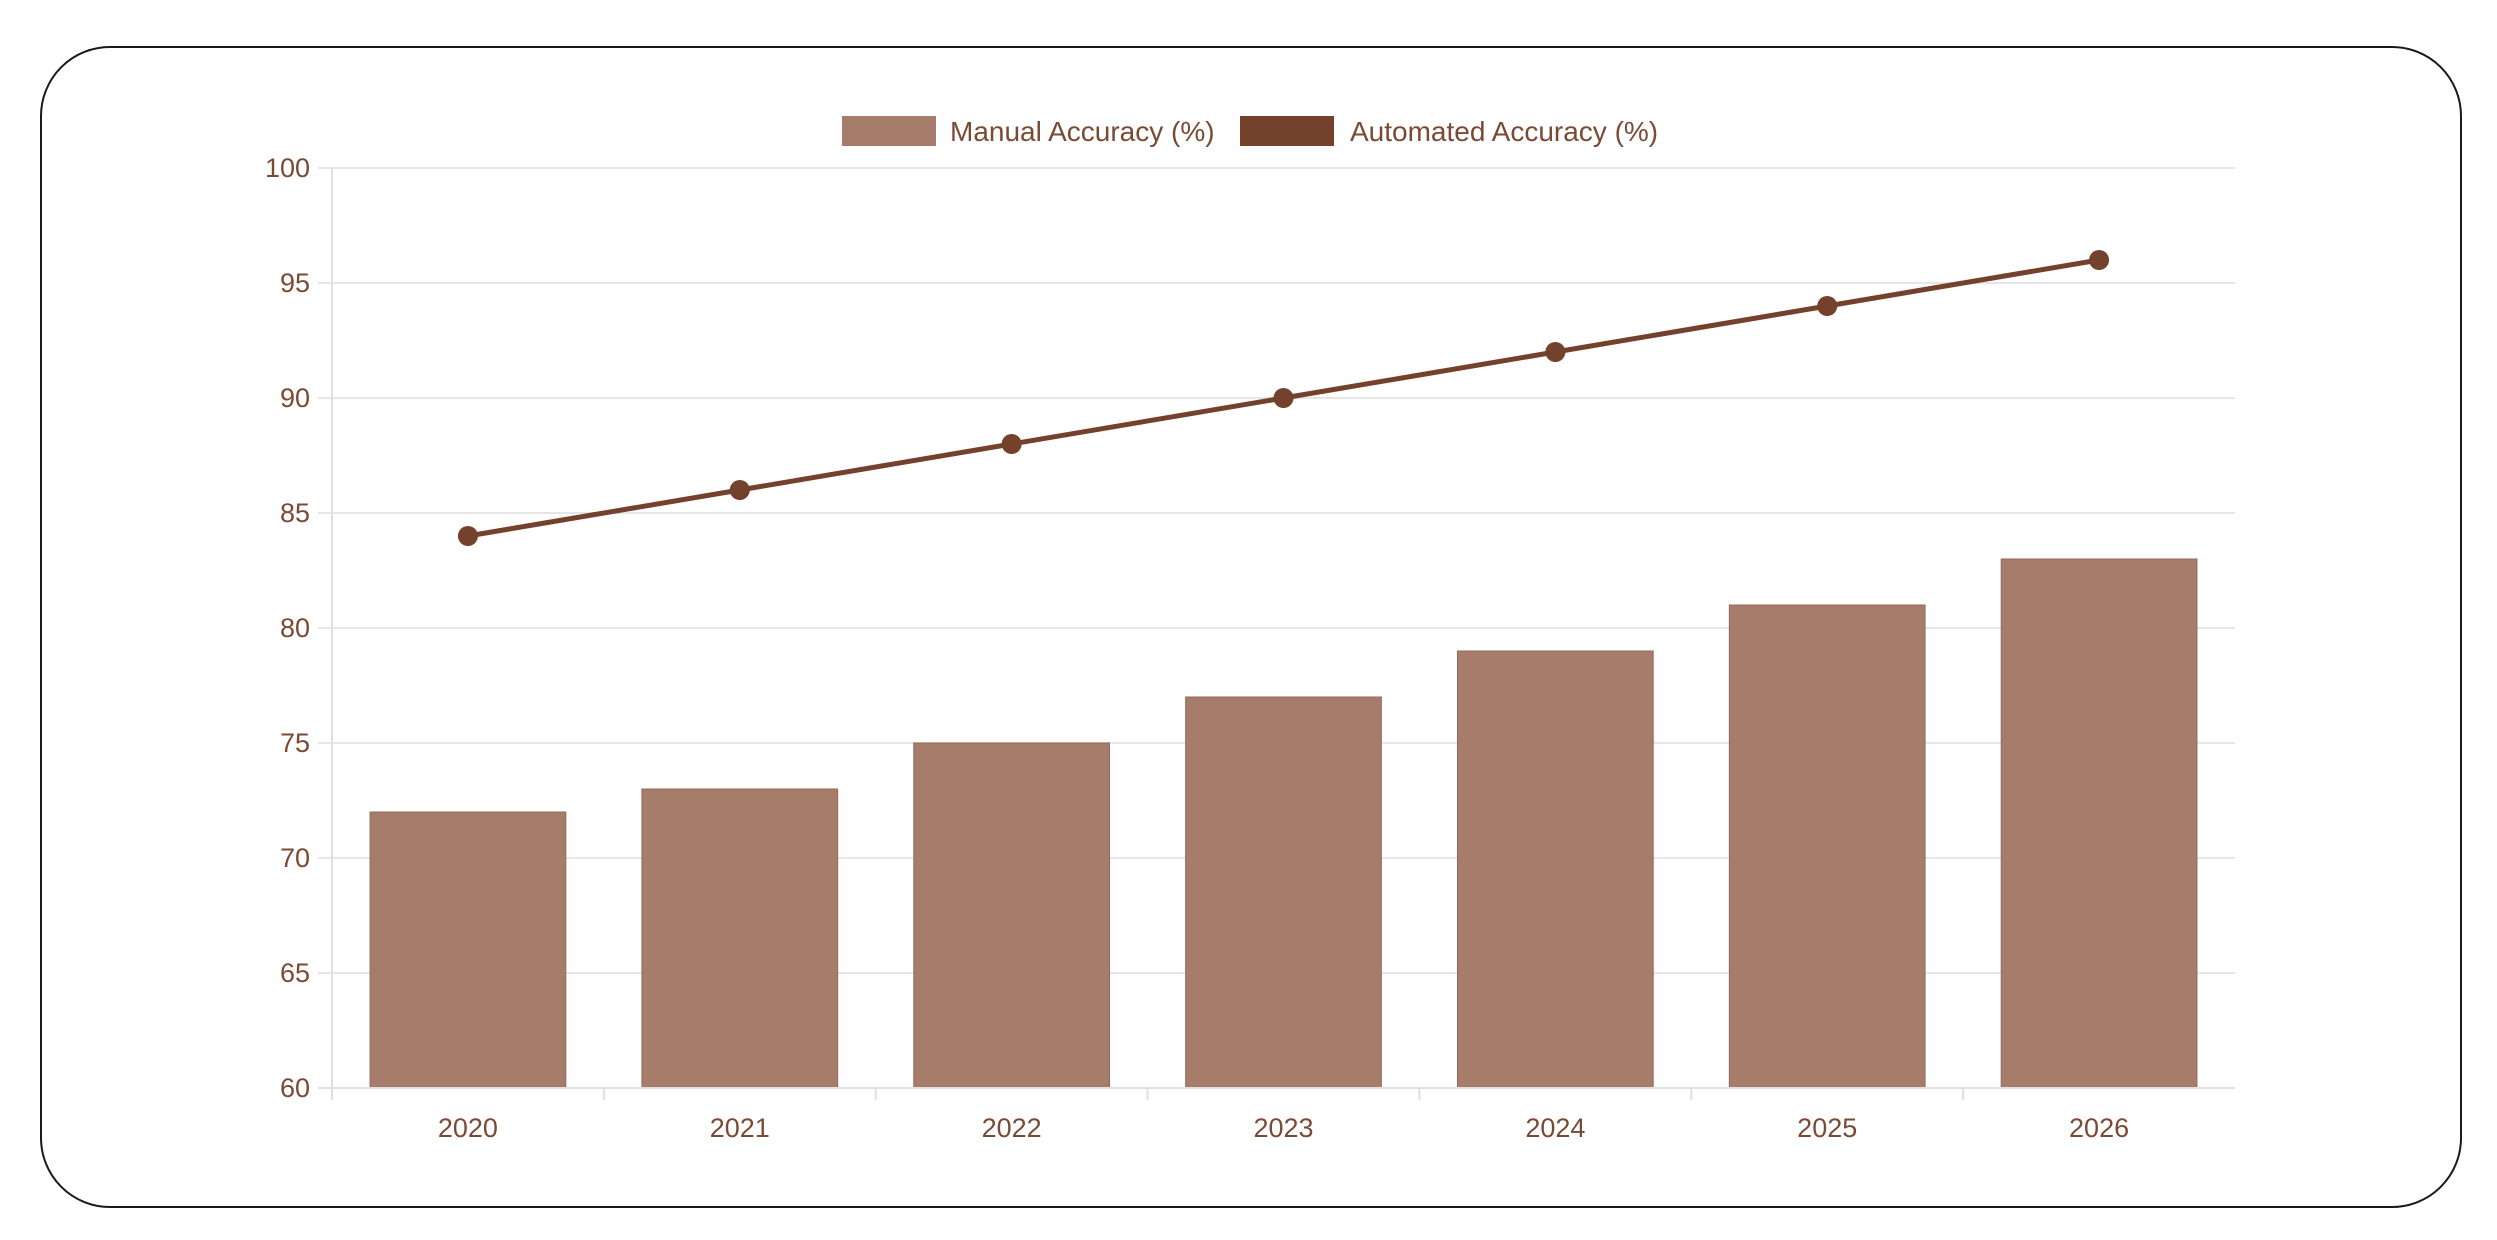  I want to click on bar-2020, so click(468, 950).